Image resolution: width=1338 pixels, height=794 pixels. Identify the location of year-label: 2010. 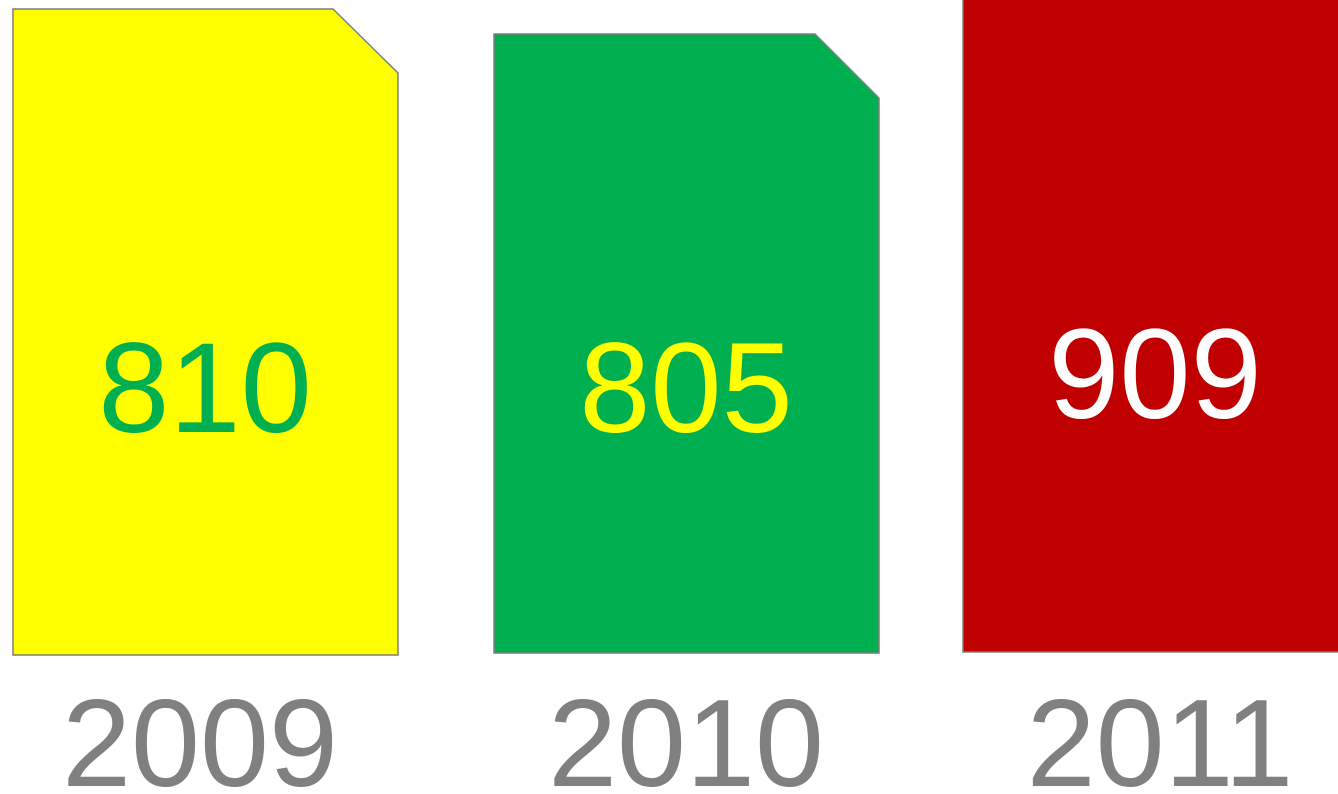
(686, 734).